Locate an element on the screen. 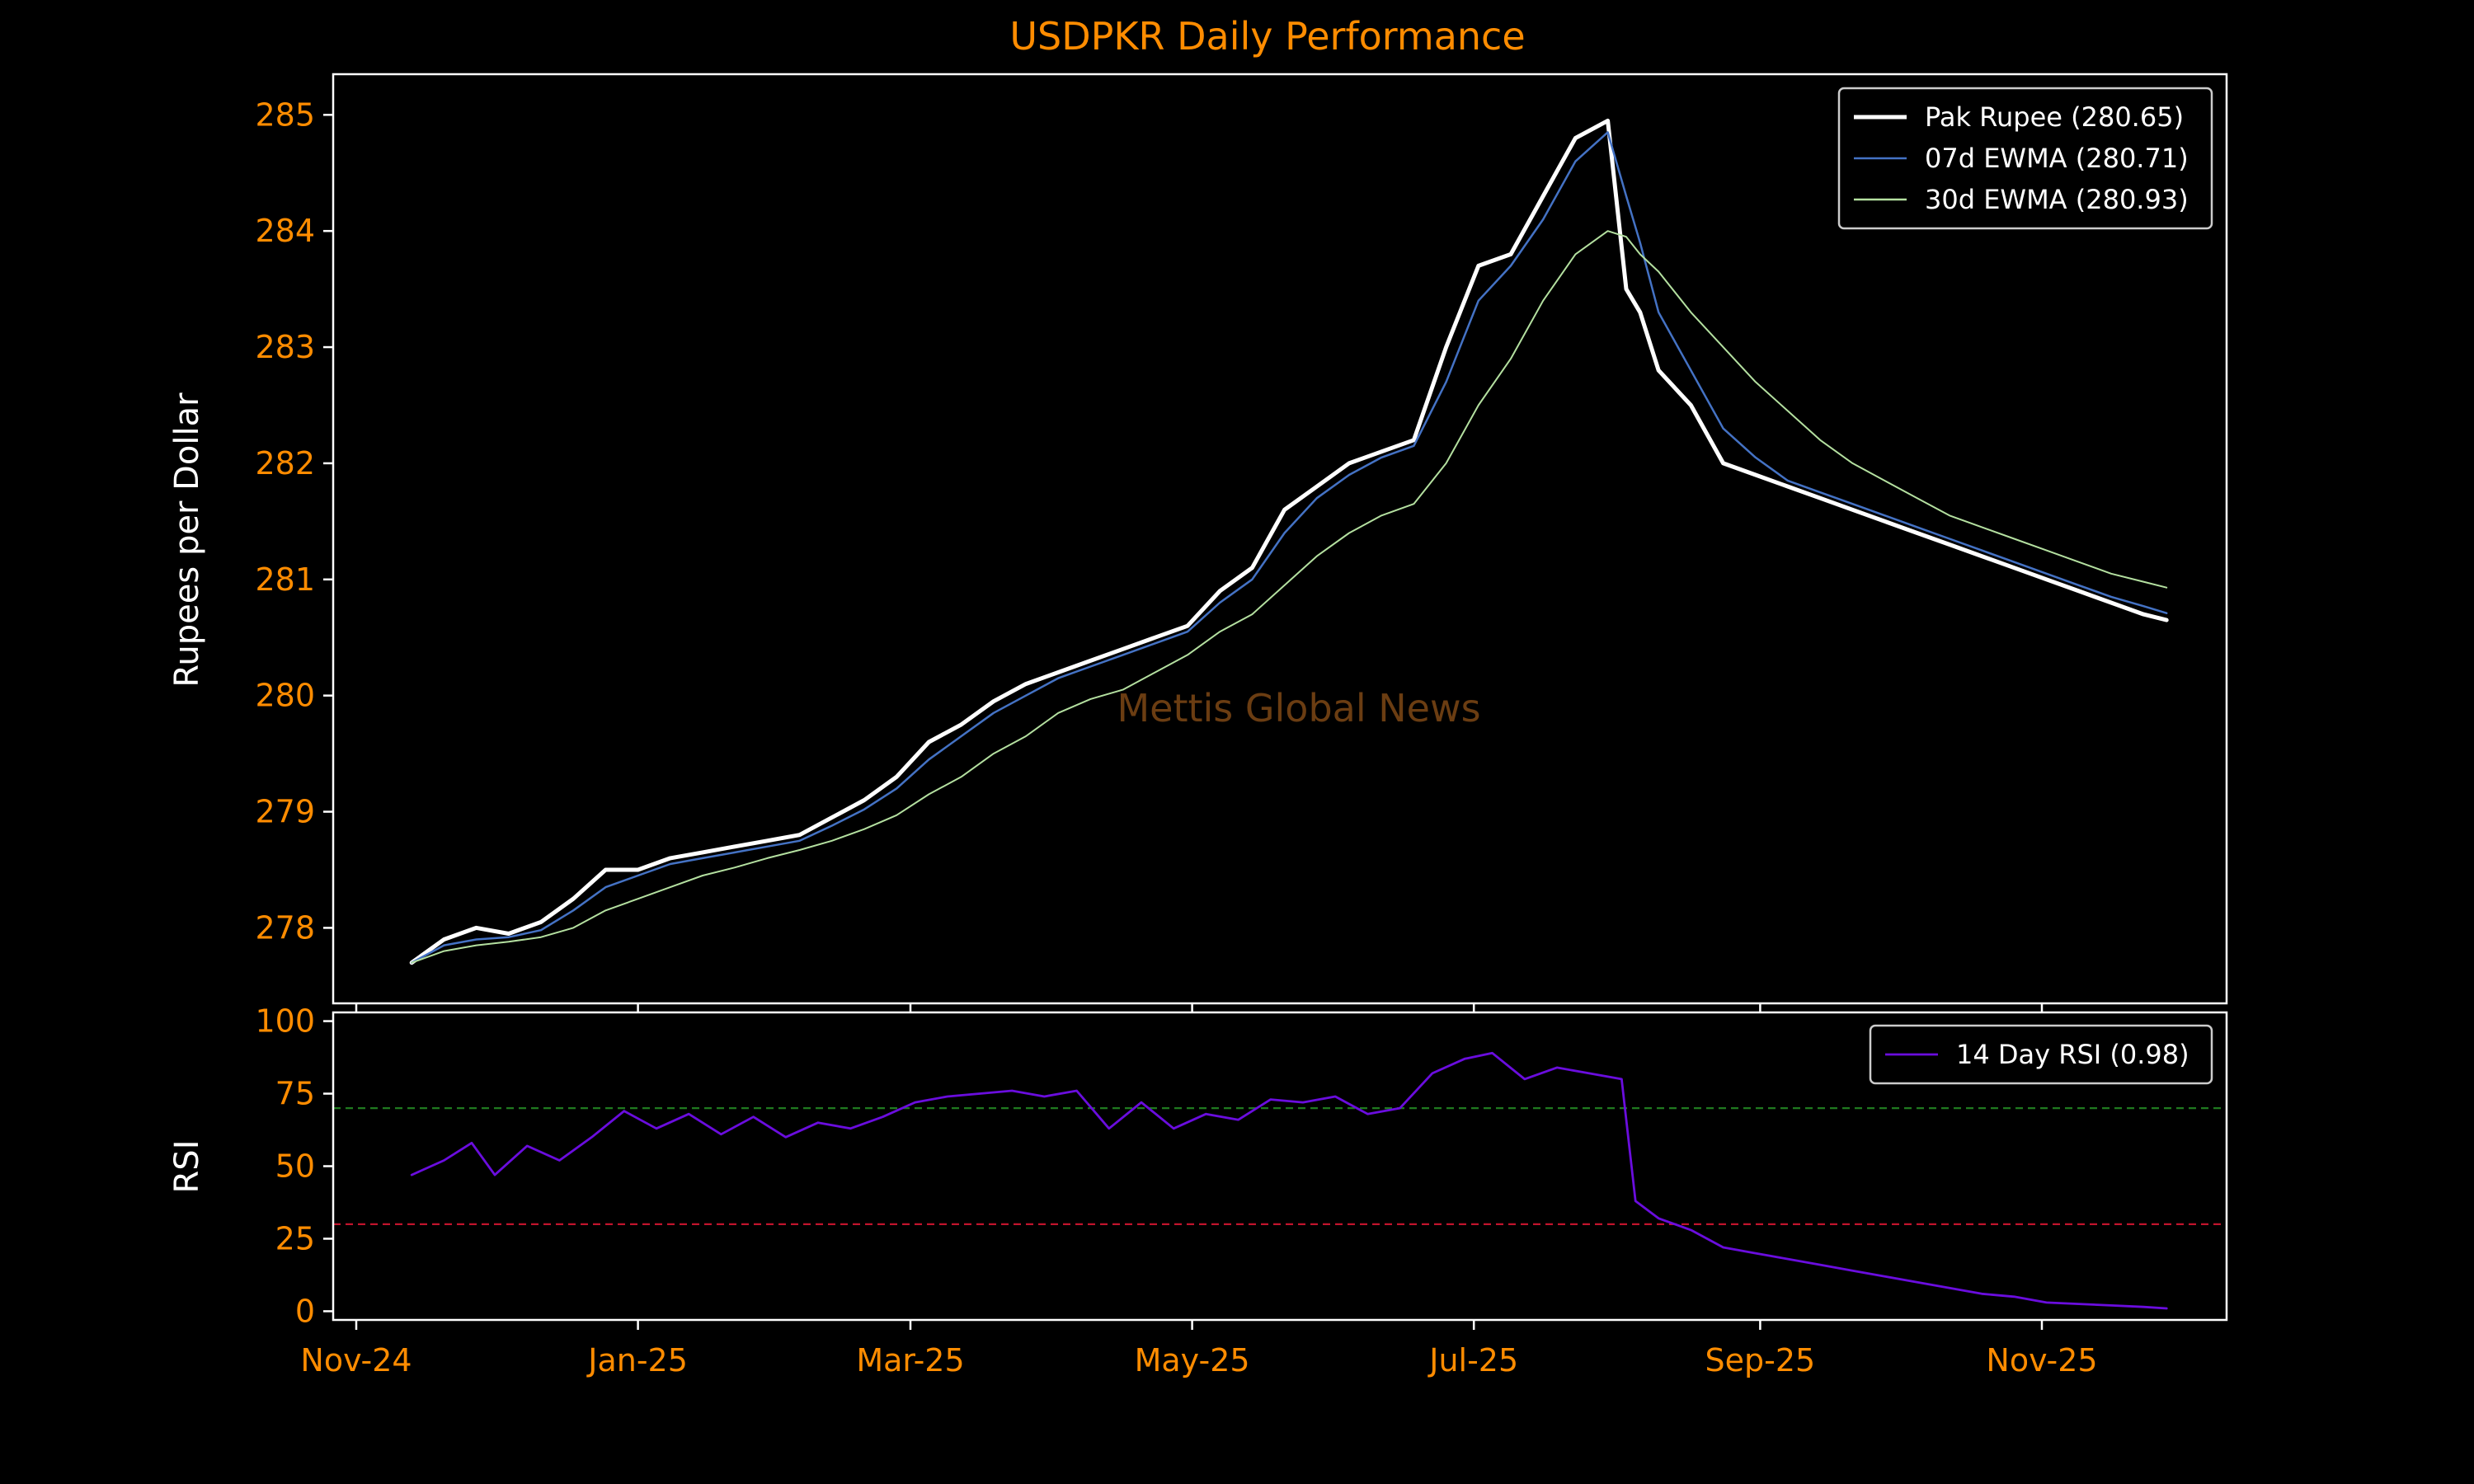 This screenshot has width=2474, height=1484. y-tick-label: 281 is located at coordinates (285, 579).